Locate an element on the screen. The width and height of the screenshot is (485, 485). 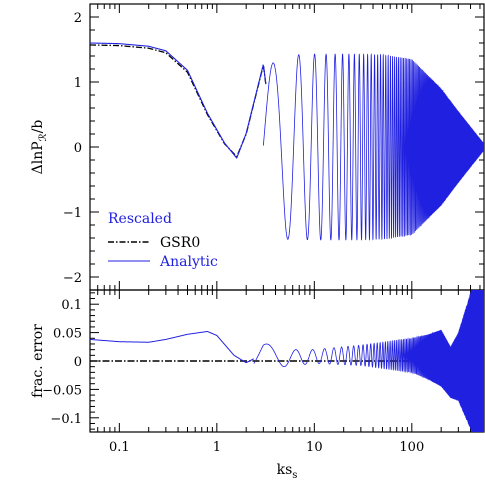
y-tick-label: −0.05 is located at coordinates (62, 390).